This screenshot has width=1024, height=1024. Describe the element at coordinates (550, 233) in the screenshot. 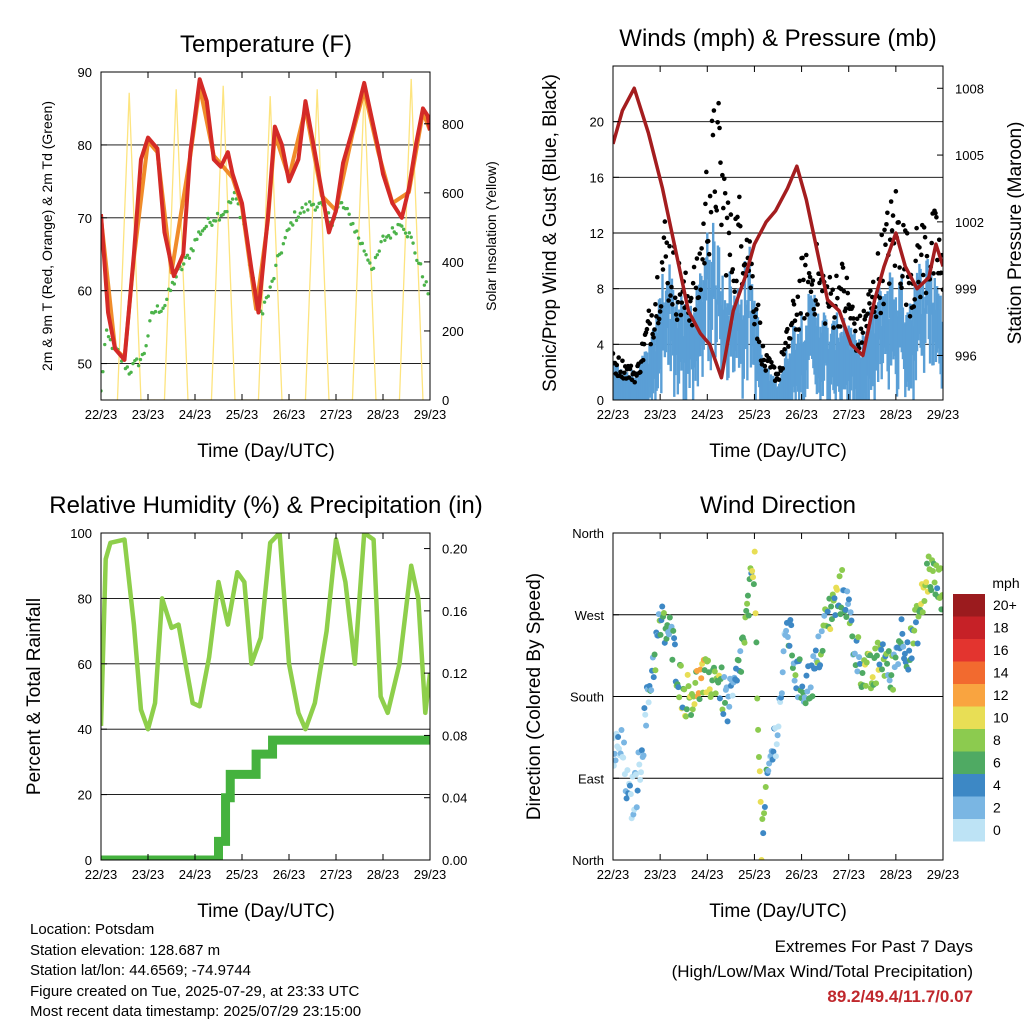

I see `wind_chart-ylabel: Sonic/Prop Wind & Gust (Blue, Black)` at that location.